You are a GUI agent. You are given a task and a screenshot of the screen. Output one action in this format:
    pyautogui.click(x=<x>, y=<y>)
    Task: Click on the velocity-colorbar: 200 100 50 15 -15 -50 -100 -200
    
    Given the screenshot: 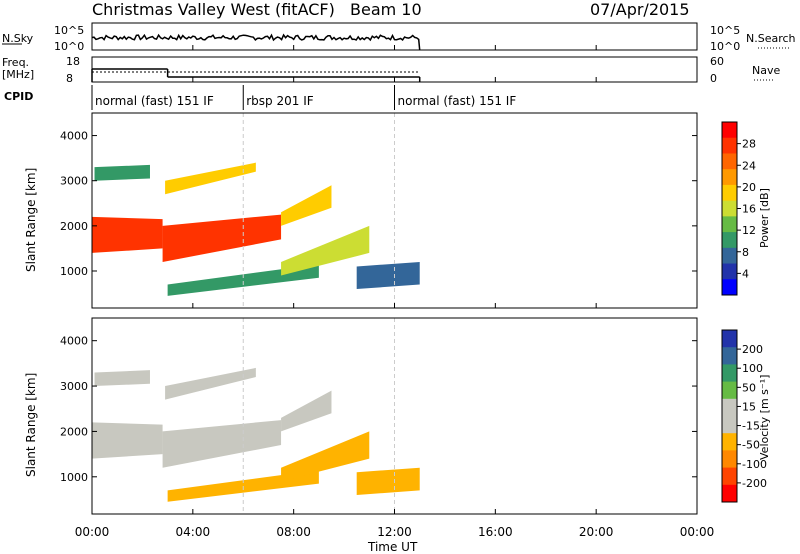 What is the action you would take?
    pyautogui.click(x=744, y=416)
    